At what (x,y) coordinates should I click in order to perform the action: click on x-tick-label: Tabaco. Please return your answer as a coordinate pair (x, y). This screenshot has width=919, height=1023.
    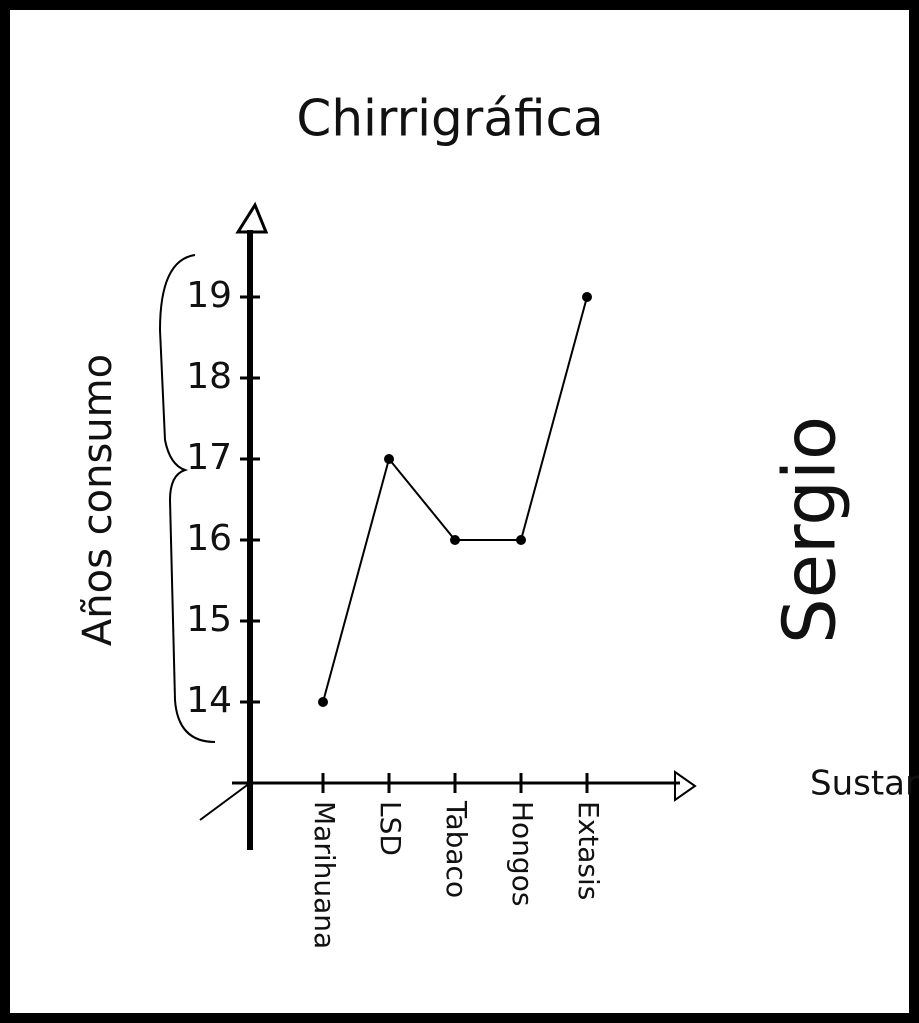
    Looking at the image, I should click on (456, 849).